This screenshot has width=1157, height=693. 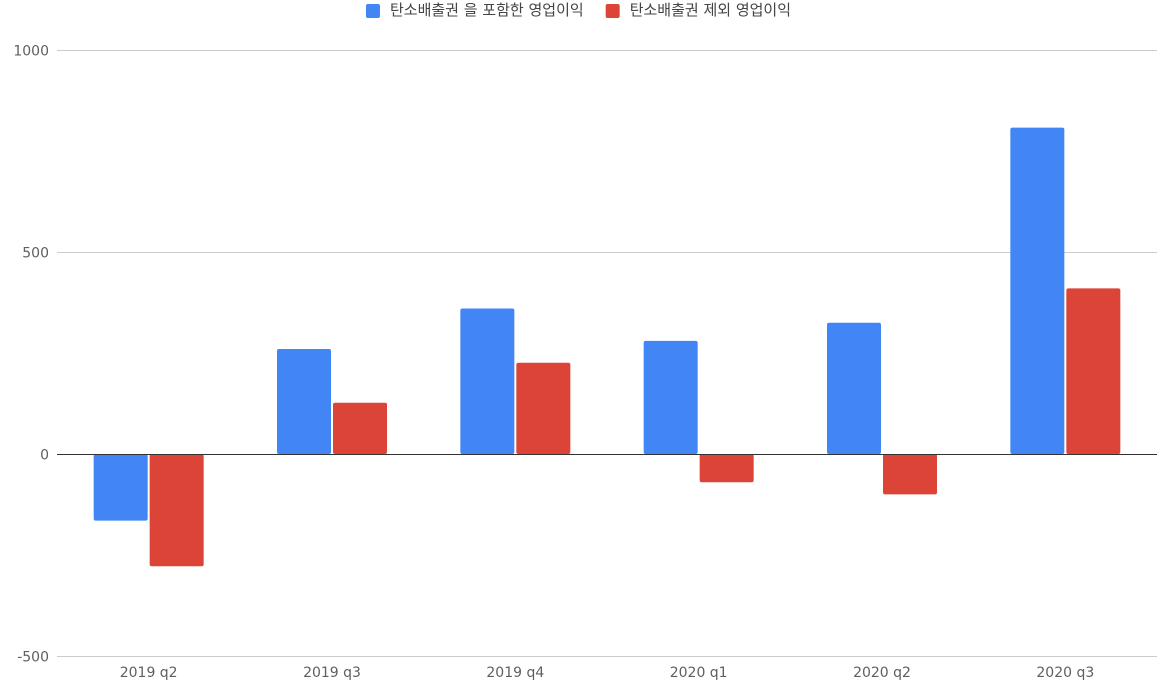 What do you see at coordinates (710, 10) in the screenshot?
I see `legend-label-series-2: 탄소배출권 제외 영업이익` at bounding box center [710, 10].